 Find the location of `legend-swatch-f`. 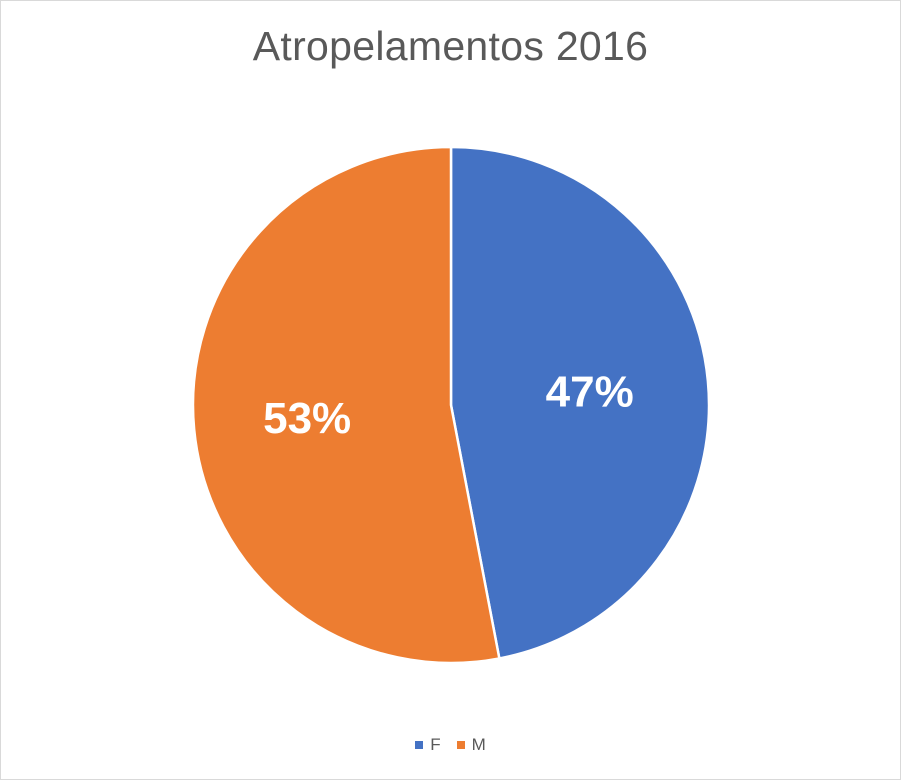

legend-swatch-f is located at coordinates (419, 745).